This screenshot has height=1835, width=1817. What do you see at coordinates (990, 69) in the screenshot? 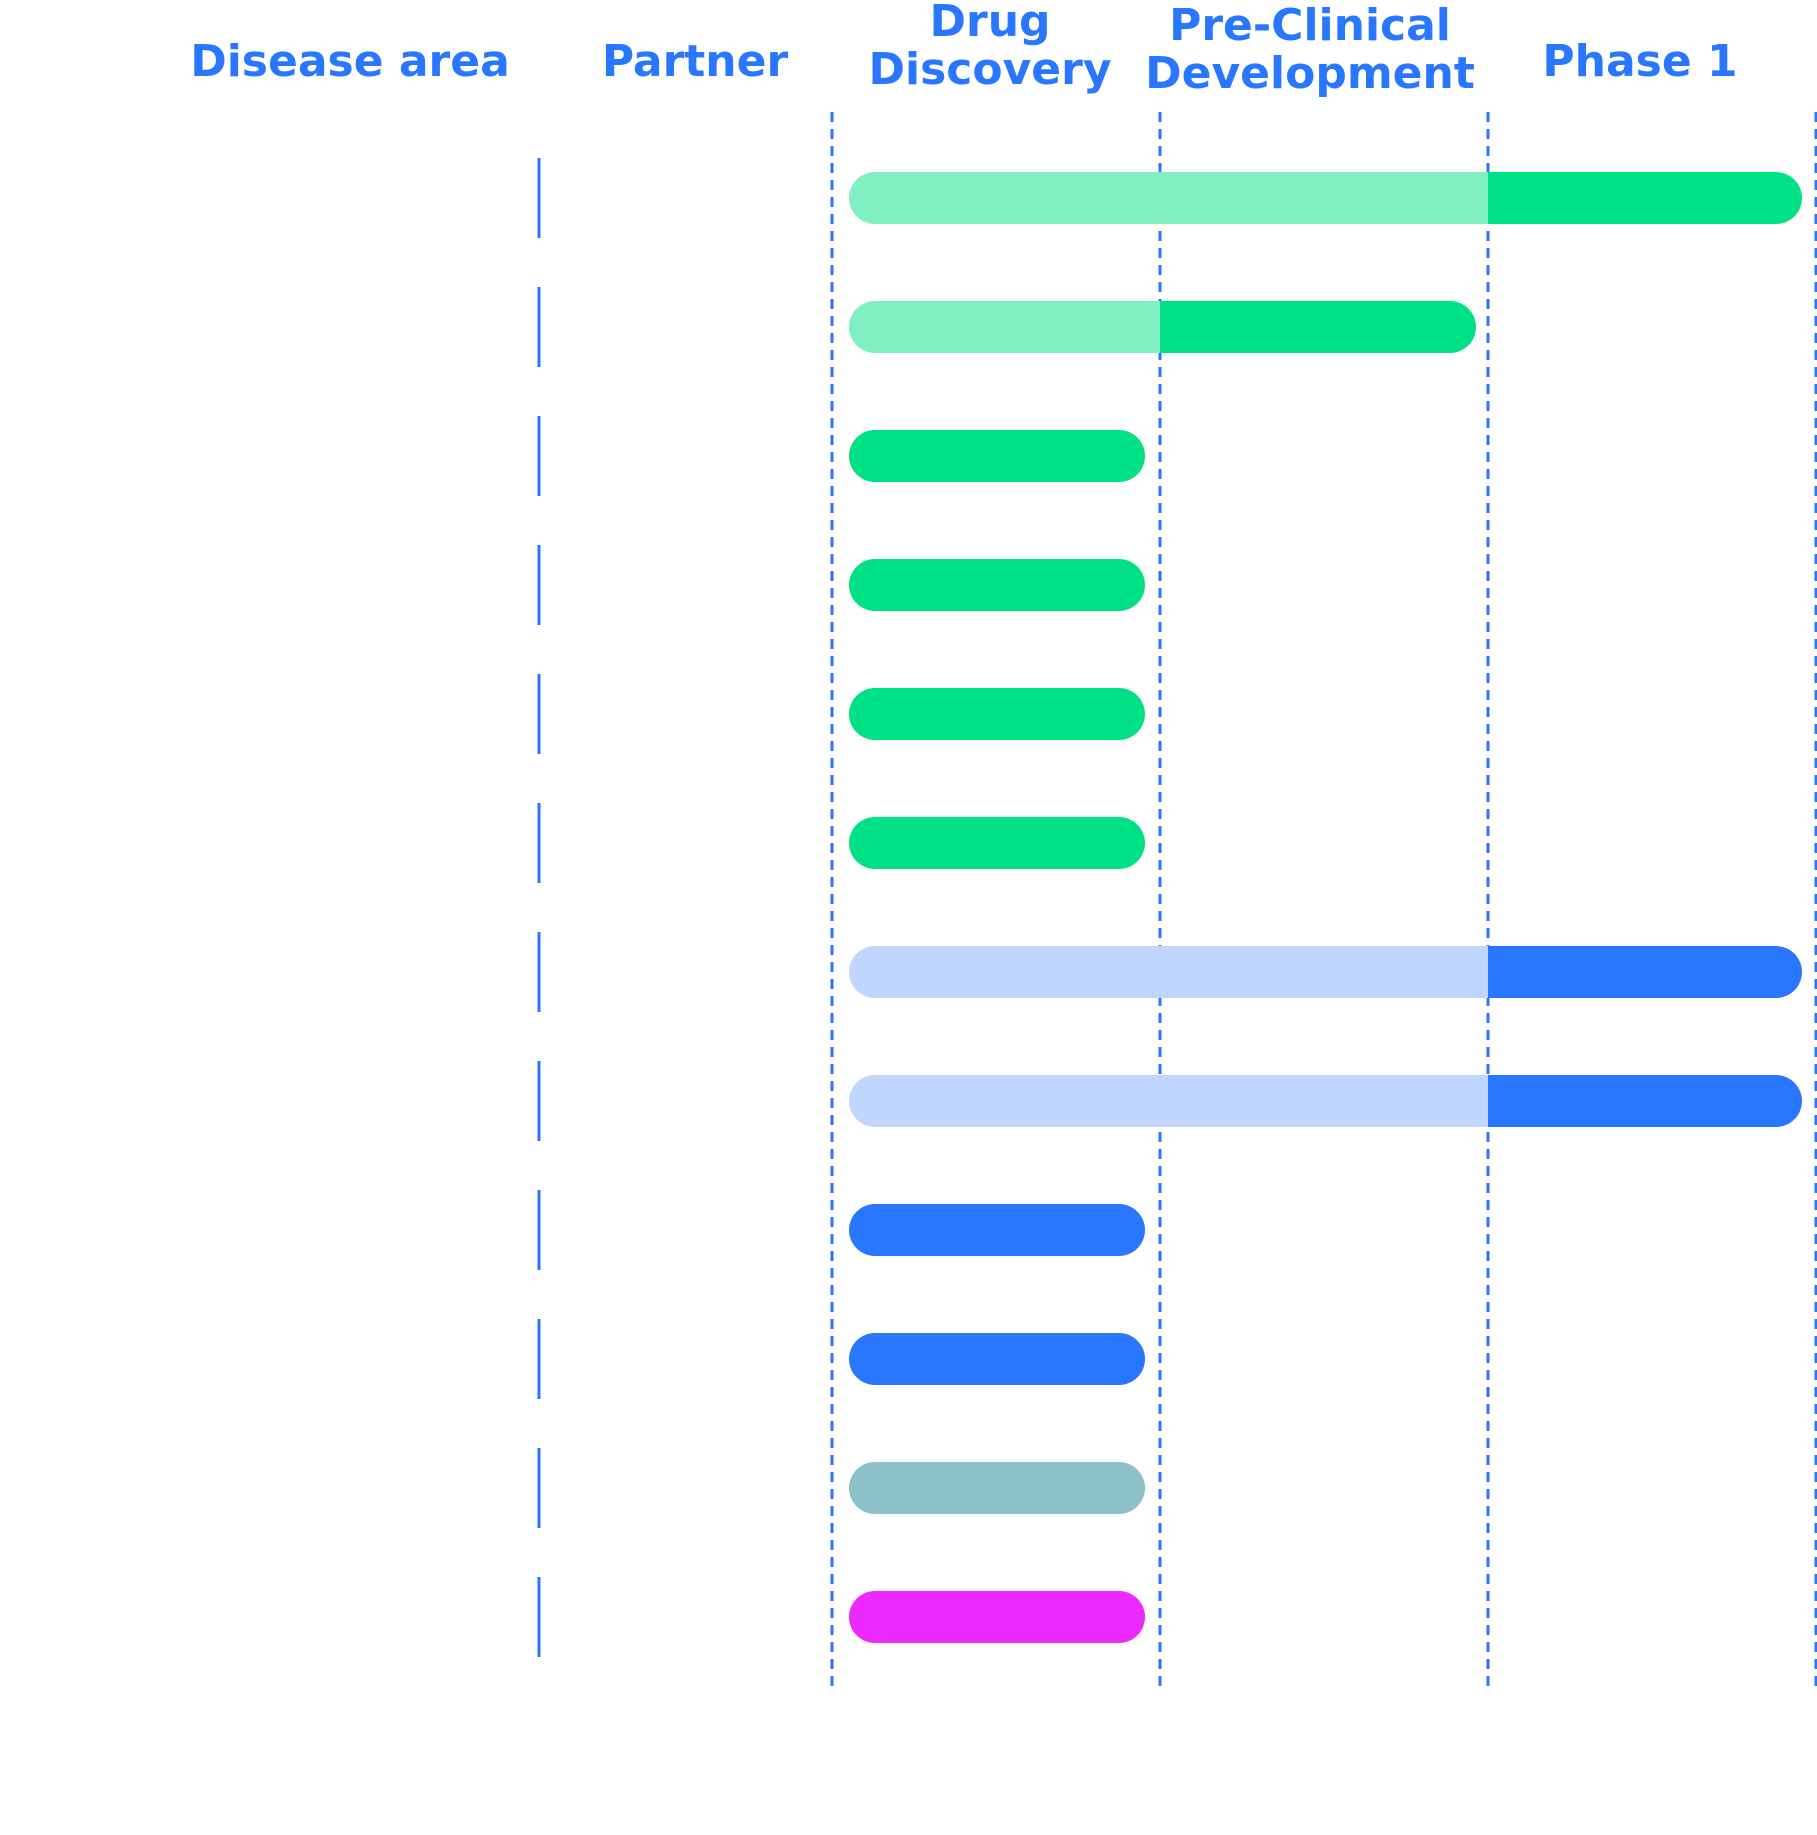
I see `header-drug-discovery-line2: Discovery` at bounding box center [990, 69].